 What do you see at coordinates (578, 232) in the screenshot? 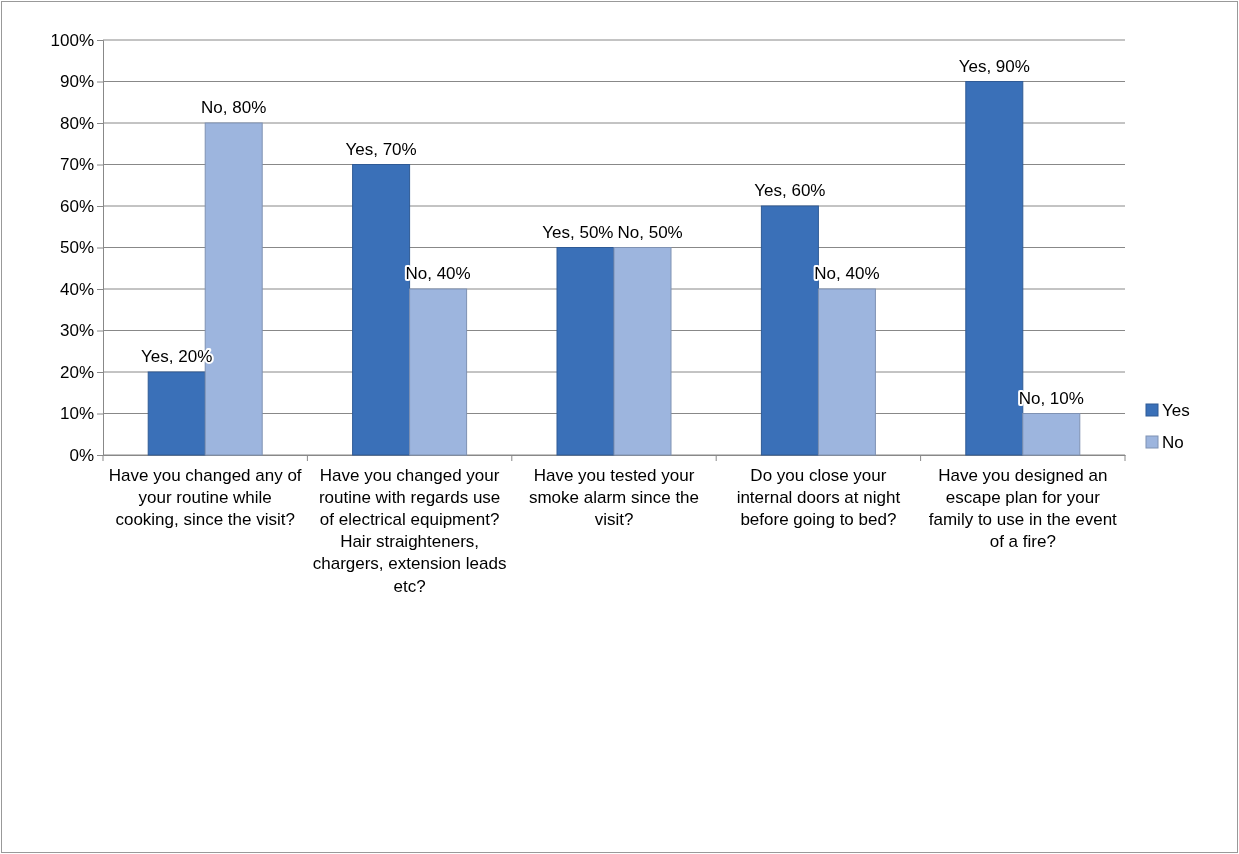
I see `data-label: Yes, 50%` at bounding box center [578, 232].